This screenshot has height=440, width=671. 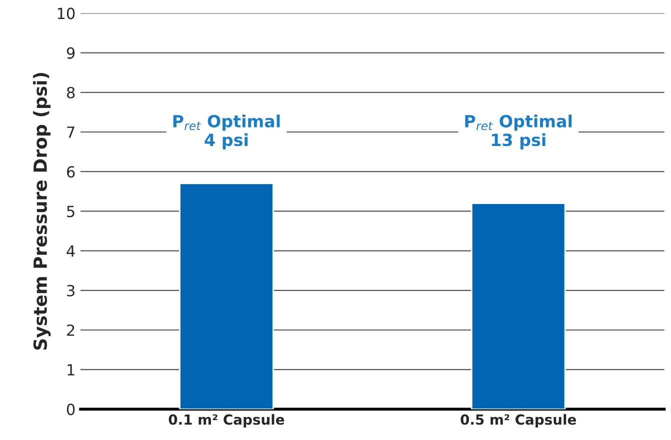 What do you see at coordinates (42, 211) in the screenshot?
I see `y-axis-title: System Pressure Drop (psi)` at bounding box center [42, 211].